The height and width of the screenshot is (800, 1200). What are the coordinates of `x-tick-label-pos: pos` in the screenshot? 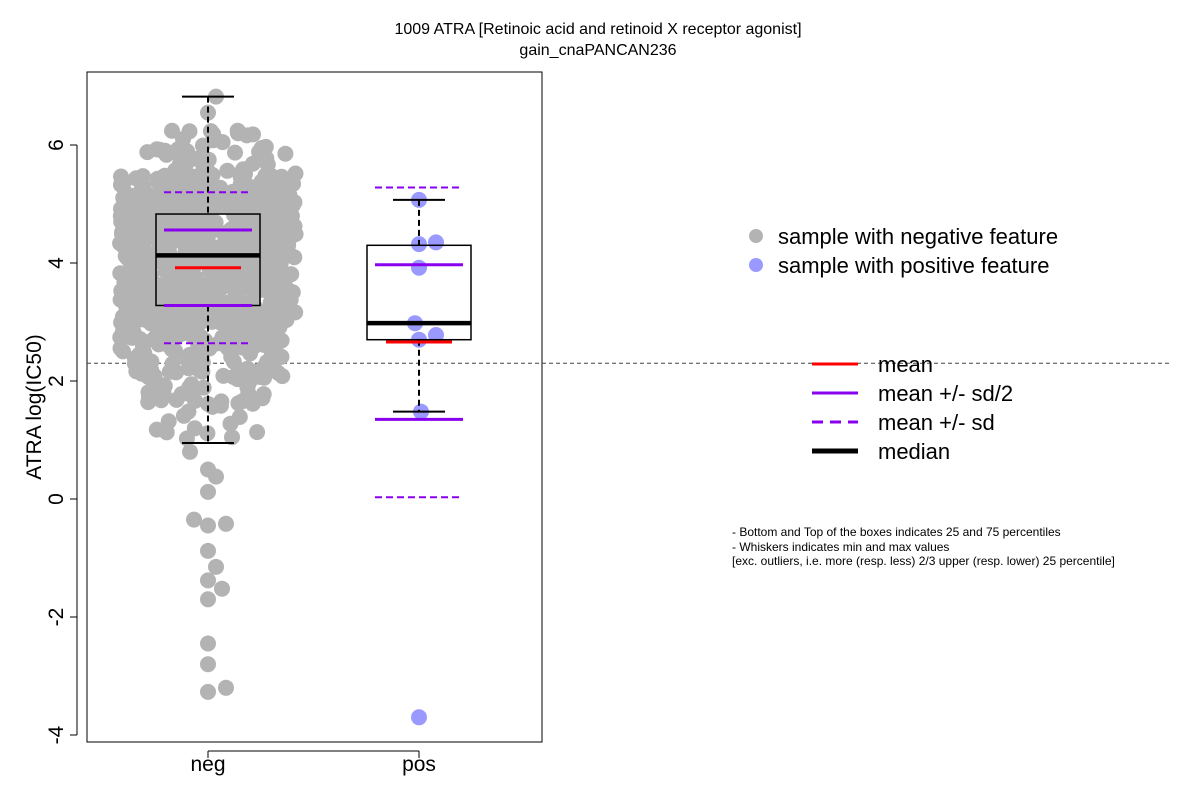 It's located at (419, 764).